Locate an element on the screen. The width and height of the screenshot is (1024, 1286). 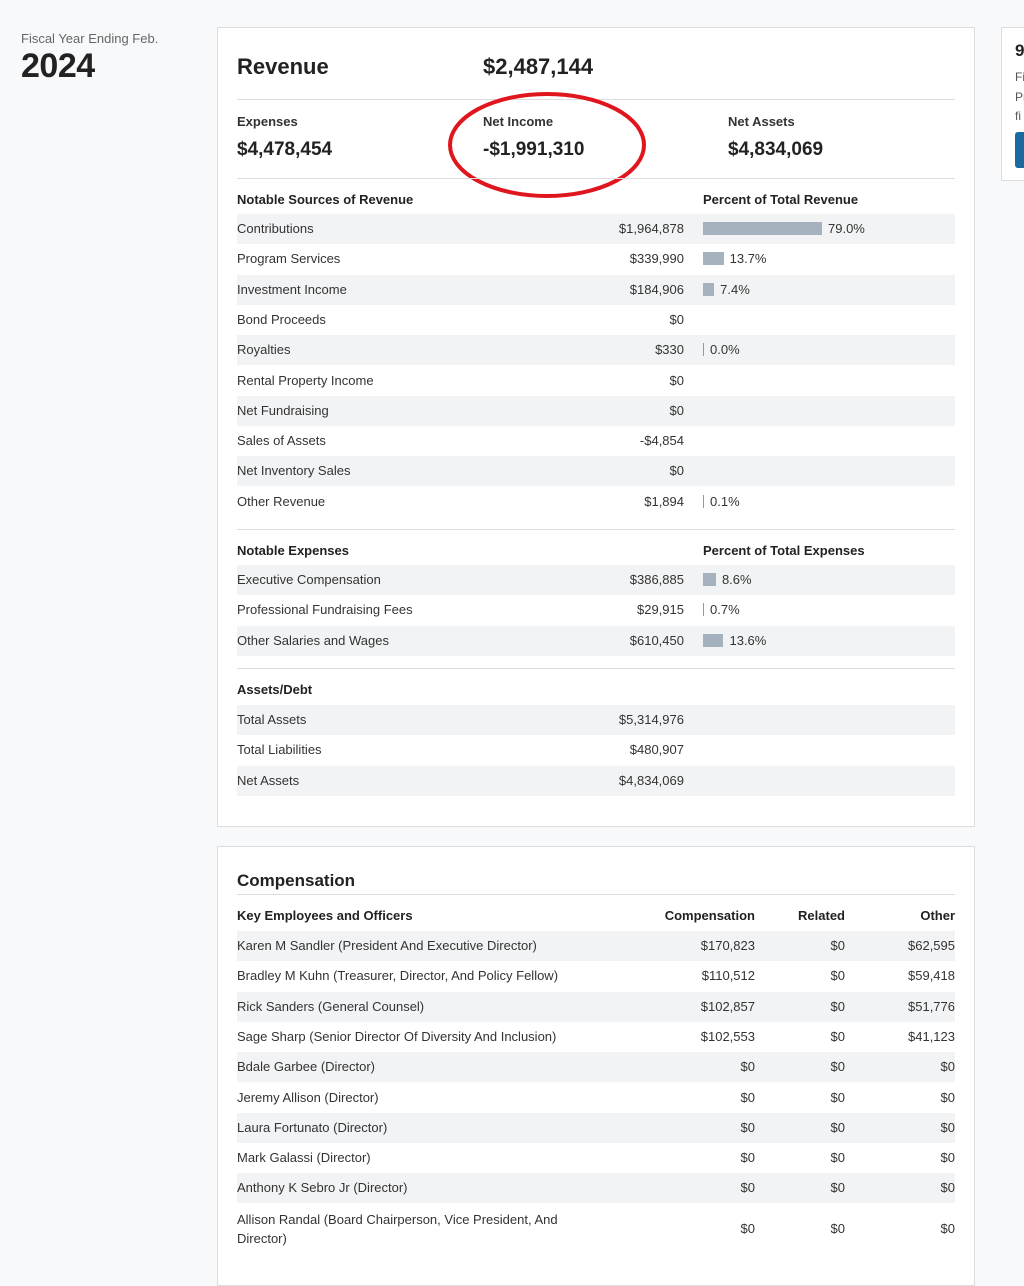
revenue-value: $2,487,144 is located at coordinates (538, 66).